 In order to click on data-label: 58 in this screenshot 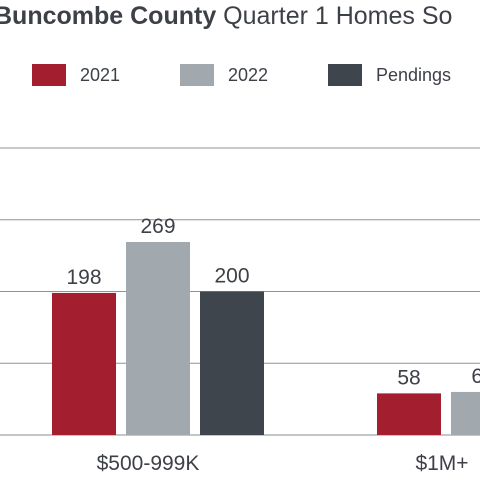, I will do `click(408, 377)`.